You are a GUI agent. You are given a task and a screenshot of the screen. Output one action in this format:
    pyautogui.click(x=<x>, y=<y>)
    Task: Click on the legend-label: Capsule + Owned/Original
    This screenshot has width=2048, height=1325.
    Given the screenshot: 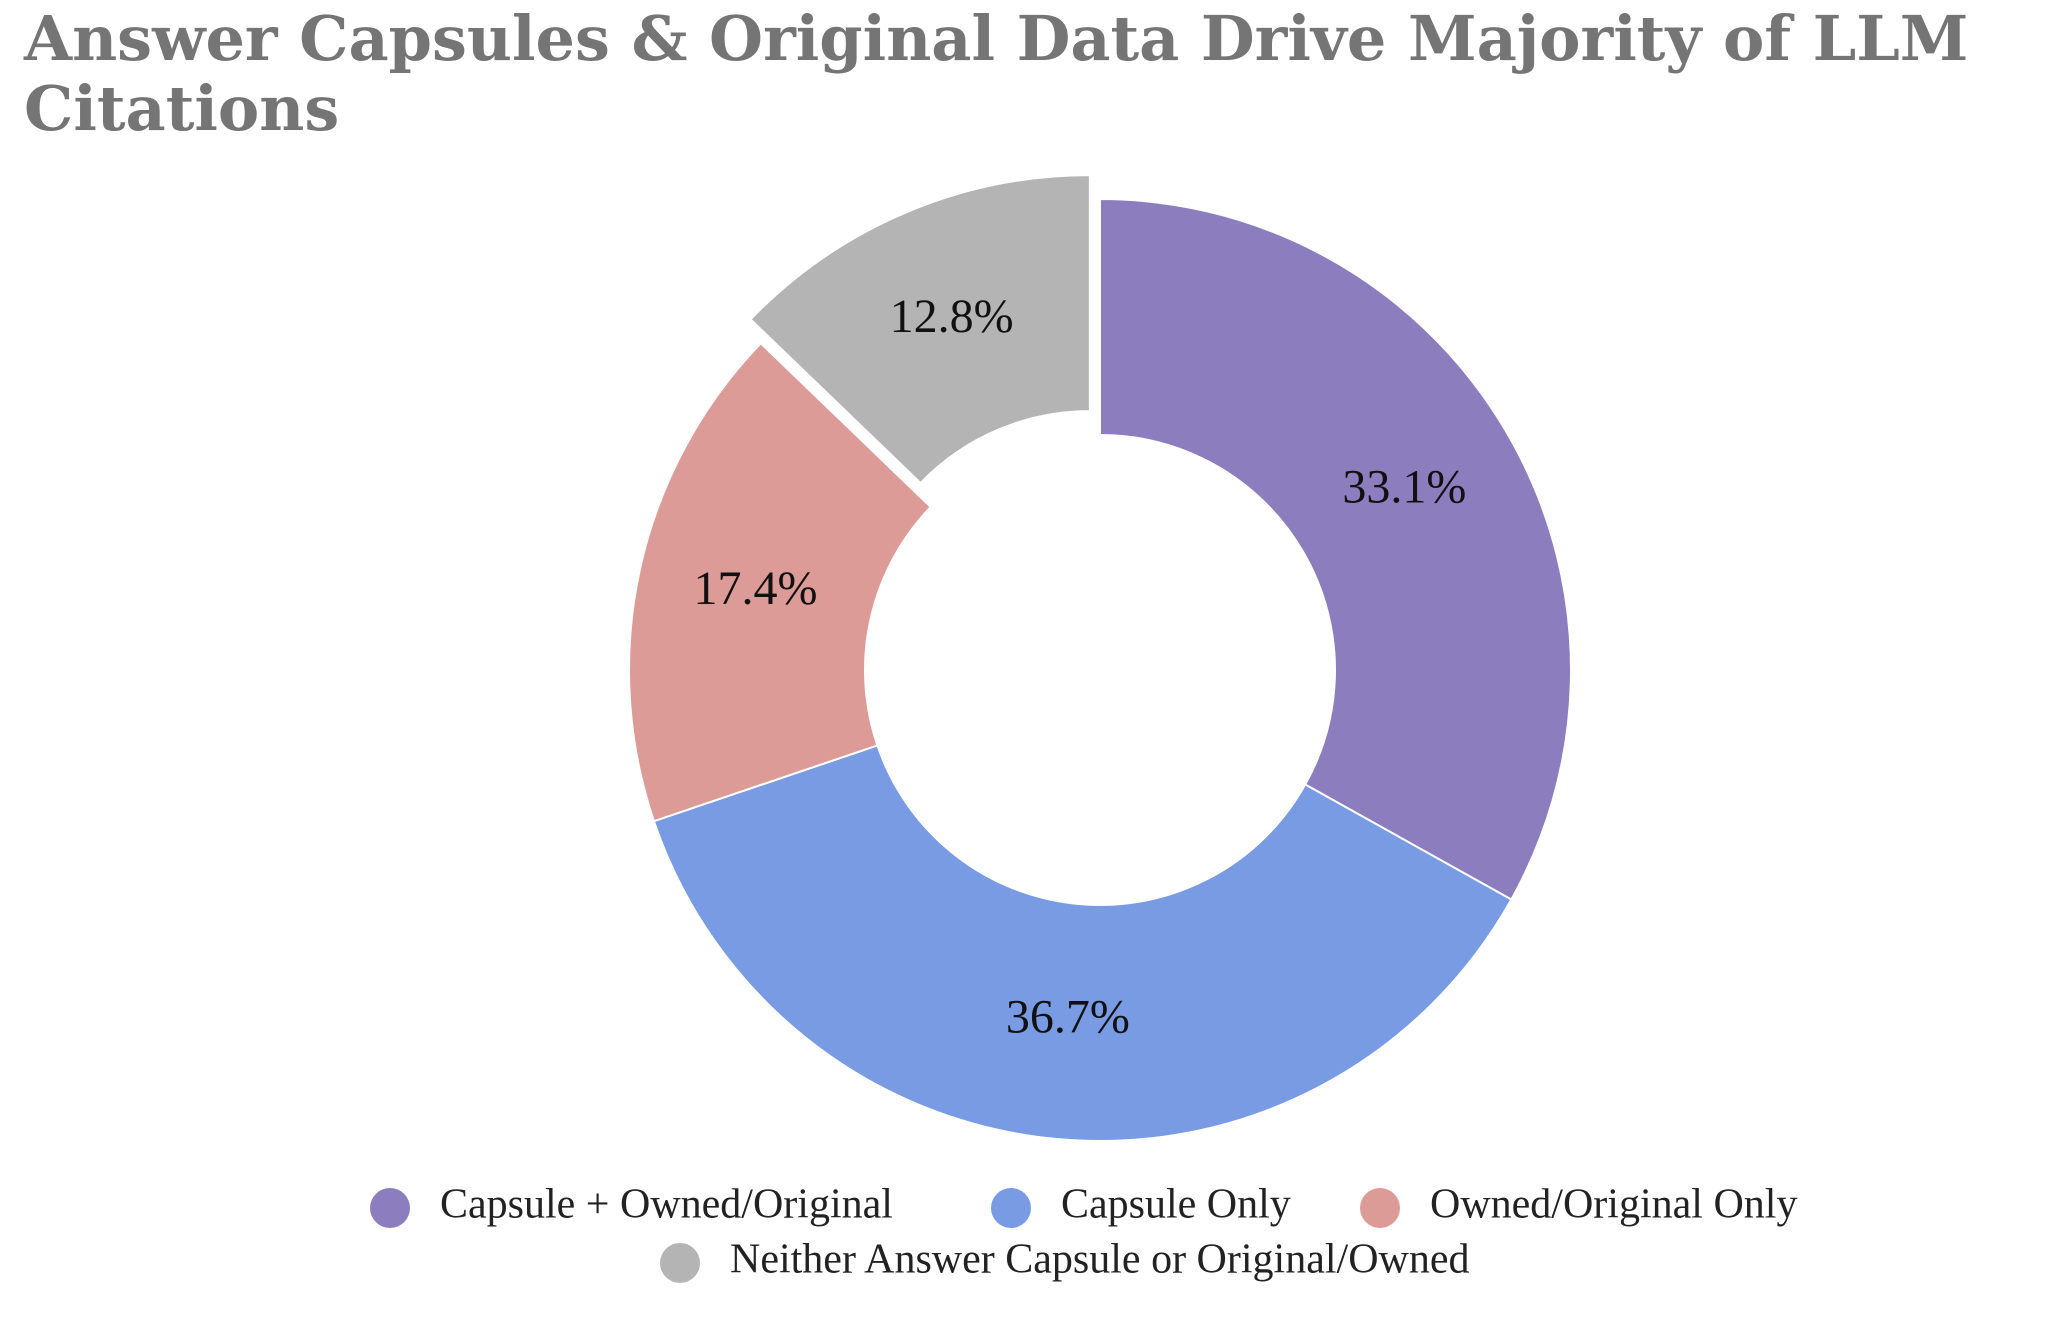 What is the action you would take?
    pyautogui.click(x=666, y=1205)
    